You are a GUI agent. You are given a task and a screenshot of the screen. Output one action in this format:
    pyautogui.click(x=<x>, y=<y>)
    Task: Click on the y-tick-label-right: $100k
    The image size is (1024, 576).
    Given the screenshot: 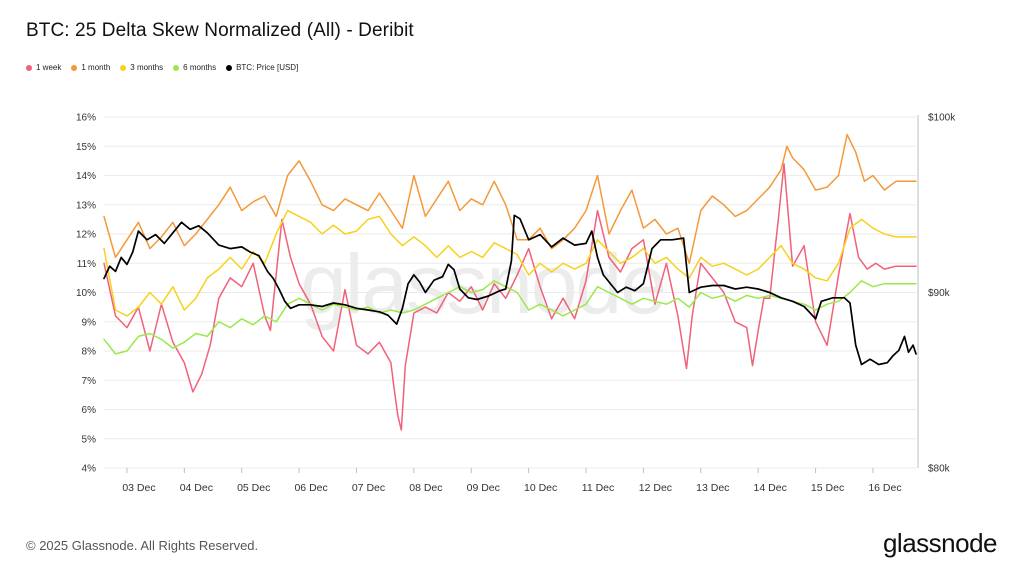 What is the action you would take?
    pyautogui.click(x=942, y=118)
    